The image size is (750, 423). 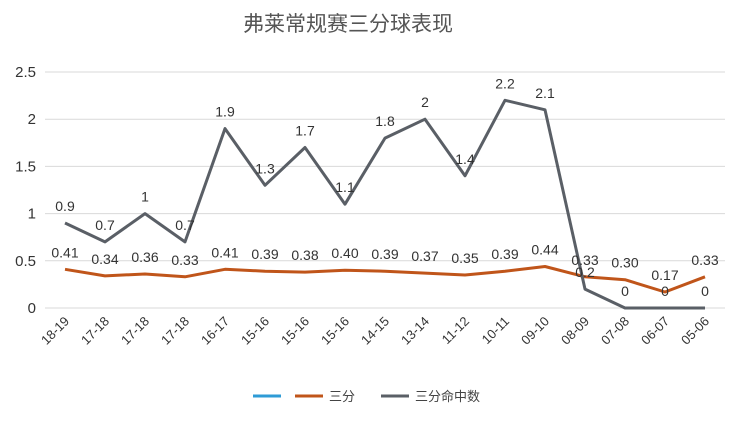 What do you see at coordinates (447, 397) in the screenshot?
I see `legend-label: 三分命中数` at bounding box center [447, 397].